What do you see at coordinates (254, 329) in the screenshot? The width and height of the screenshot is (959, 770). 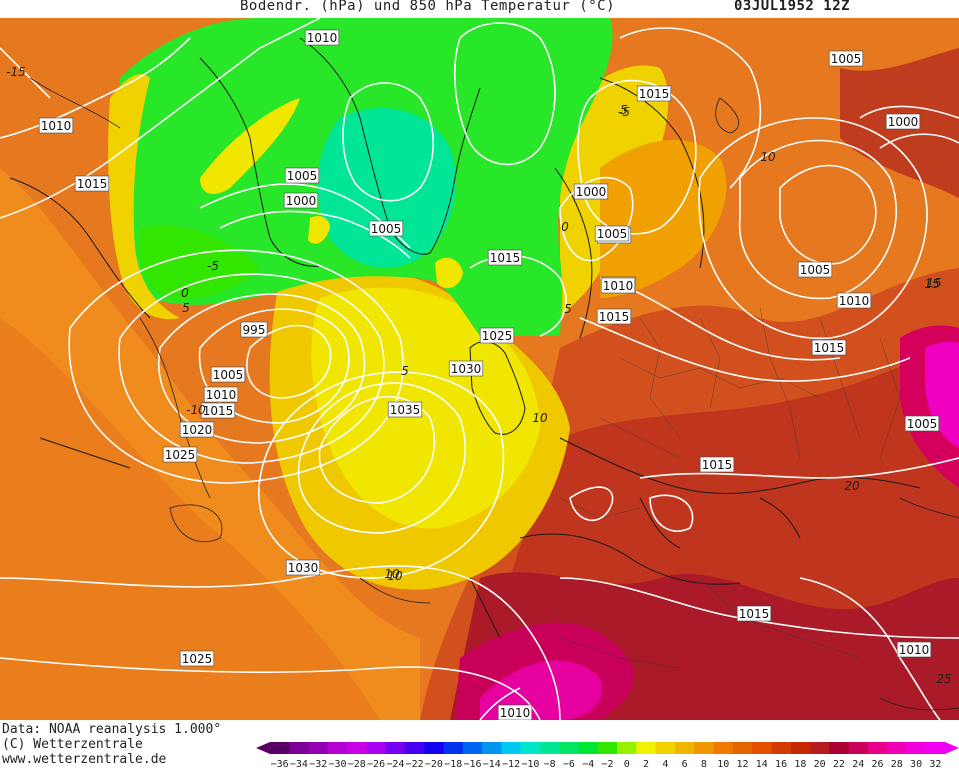 I see `isobar-label: 995` at bounding box center [254, 329].